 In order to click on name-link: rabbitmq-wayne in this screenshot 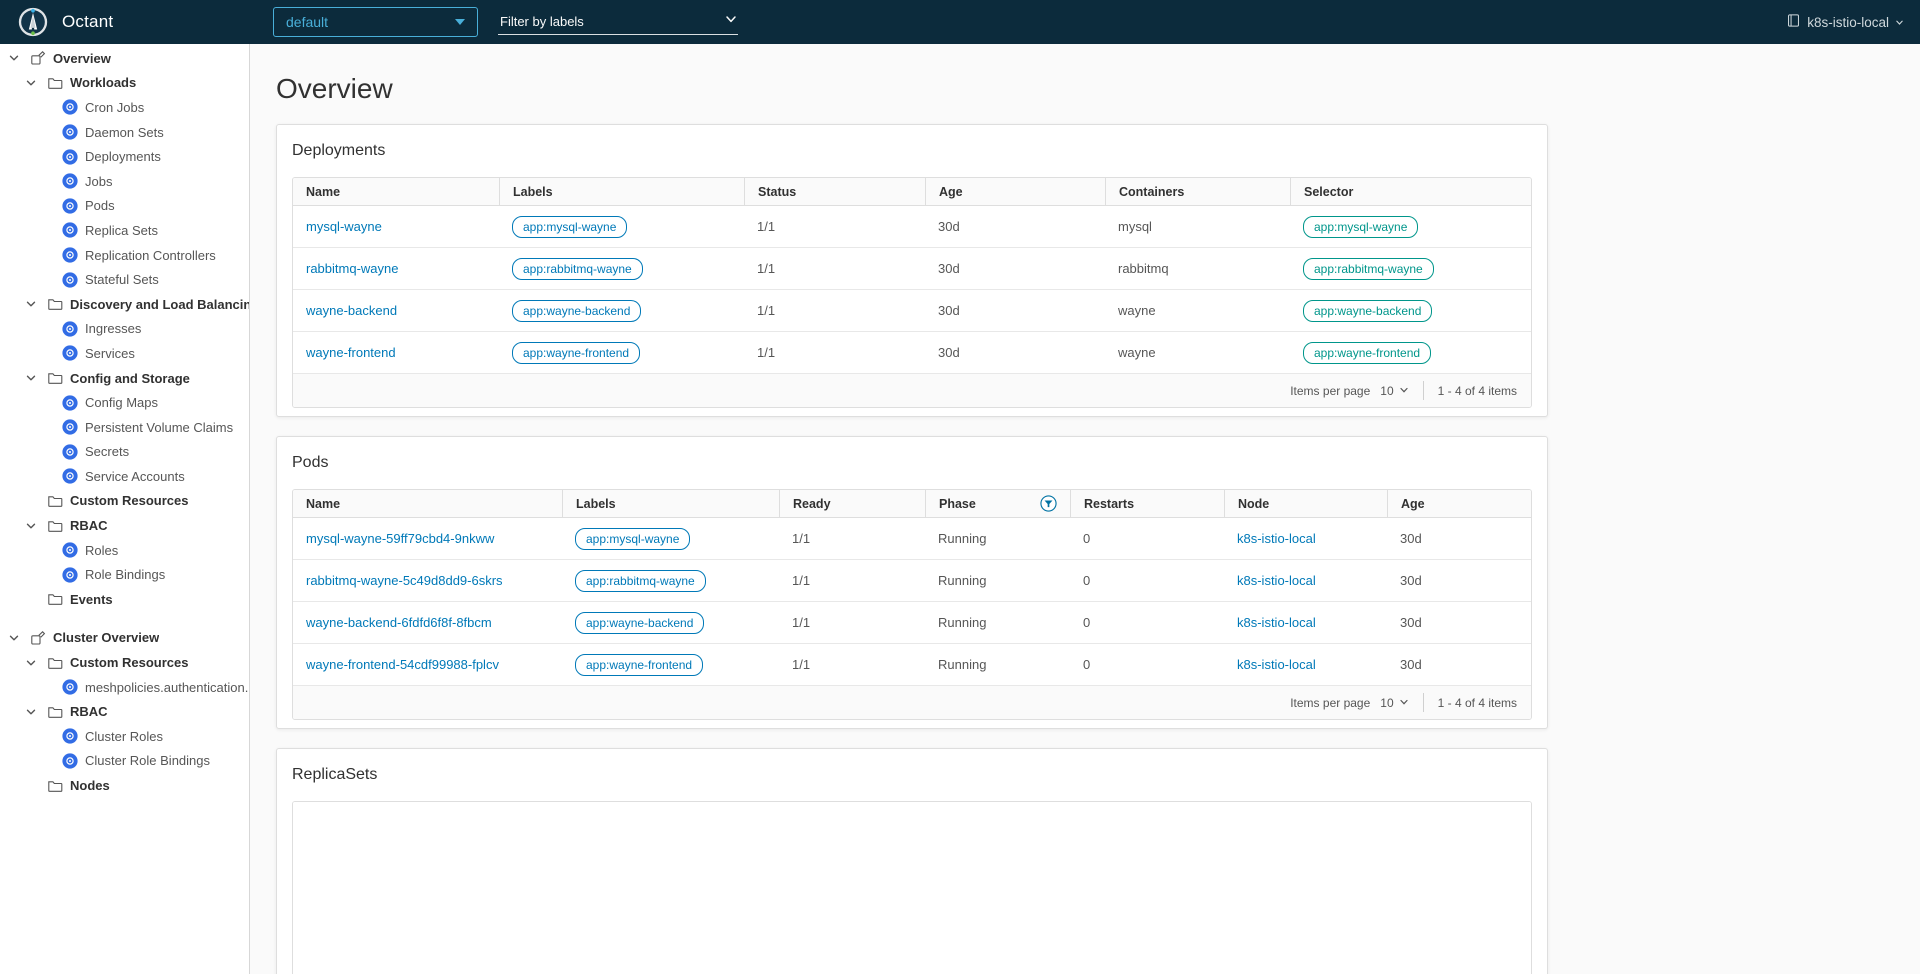, I will do `click(352, 268)`.